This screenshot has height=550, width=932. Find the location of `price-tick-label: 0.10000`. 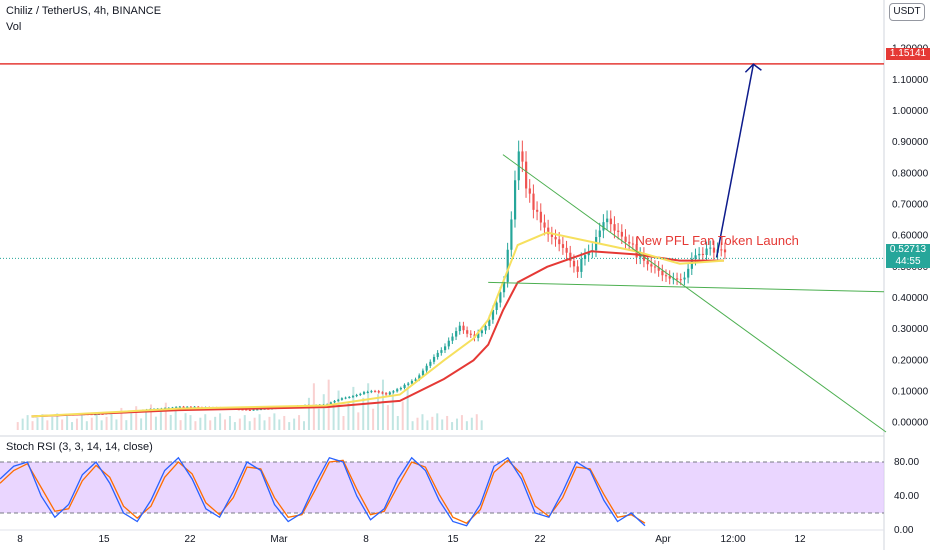

price-tick-label: 0.10000 is located at coordinates (910, 391).